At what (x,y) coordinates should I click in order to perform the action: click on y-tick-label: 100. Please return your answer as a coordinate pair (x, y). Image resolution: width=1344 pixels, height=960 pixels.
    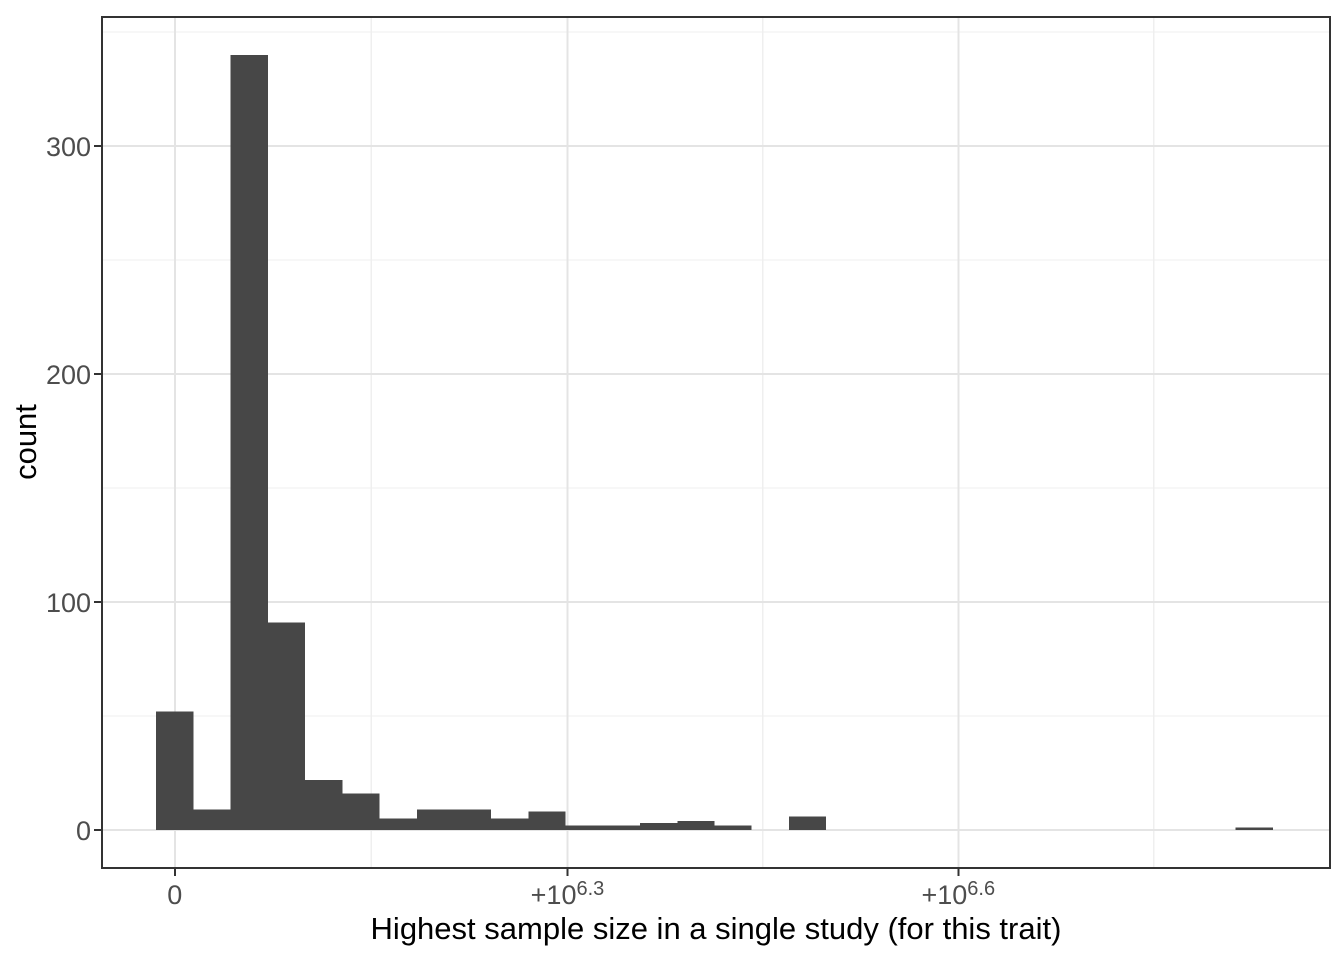
    Looking at the image, I should click on (68, 603).